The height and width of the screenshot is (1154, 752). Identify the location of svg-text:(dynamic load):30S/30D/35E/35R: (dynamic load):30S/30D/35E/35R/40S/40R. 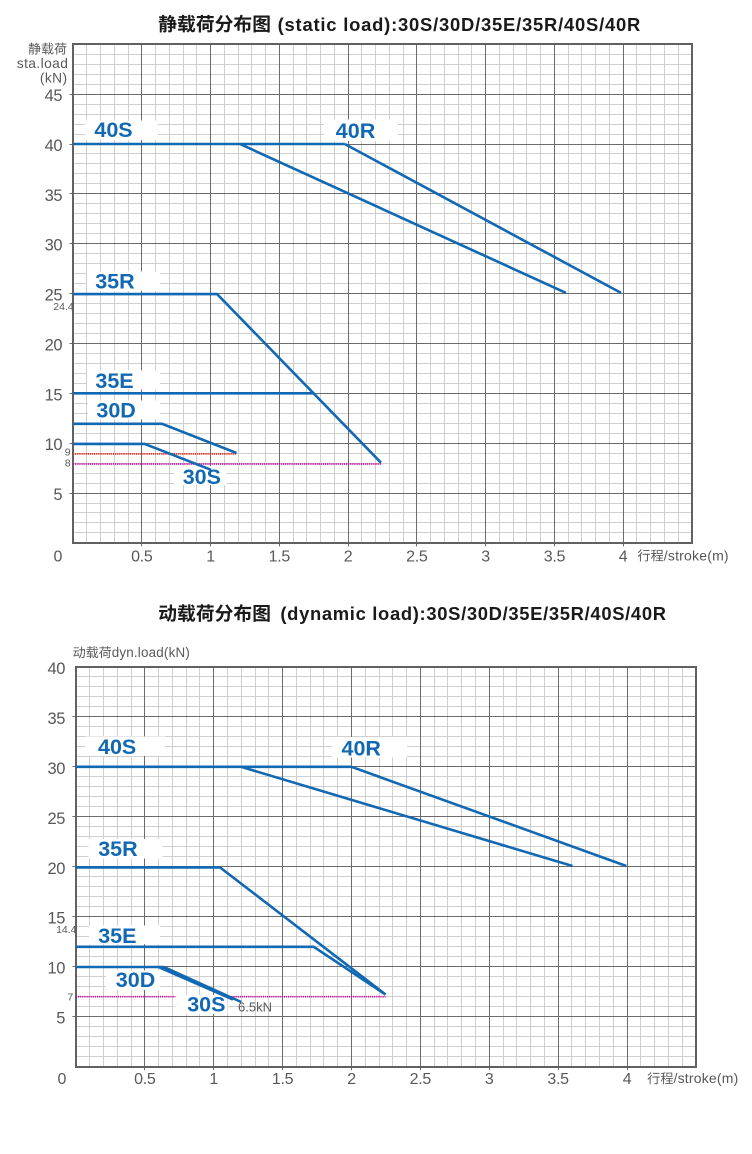
(473, 613).